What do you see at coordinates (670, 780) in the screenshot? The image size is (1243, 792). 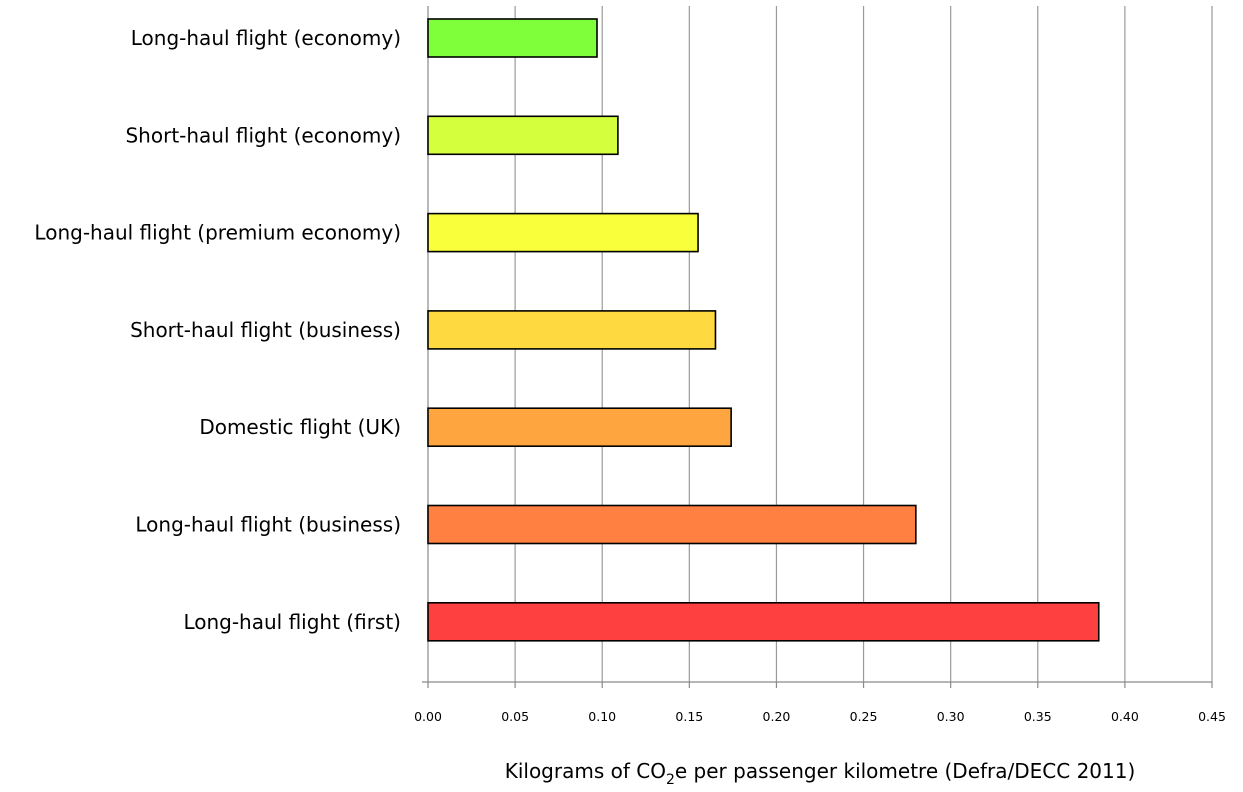 I see `x-axis-title-subscript: 2` at bounding box center [670, 780].